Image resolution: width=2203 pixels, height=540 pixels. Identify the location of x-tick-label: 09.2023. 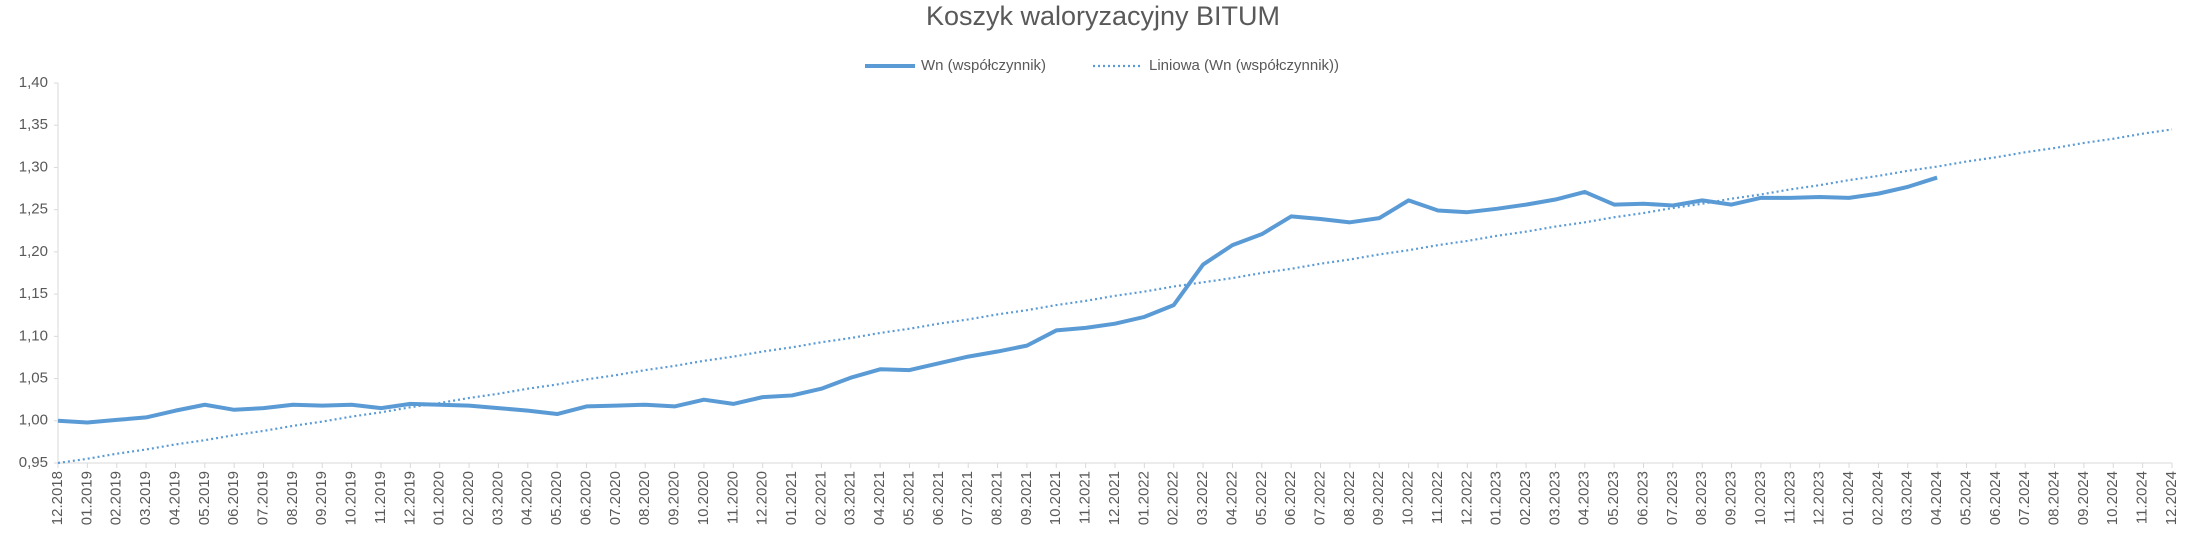
(1731, 498).